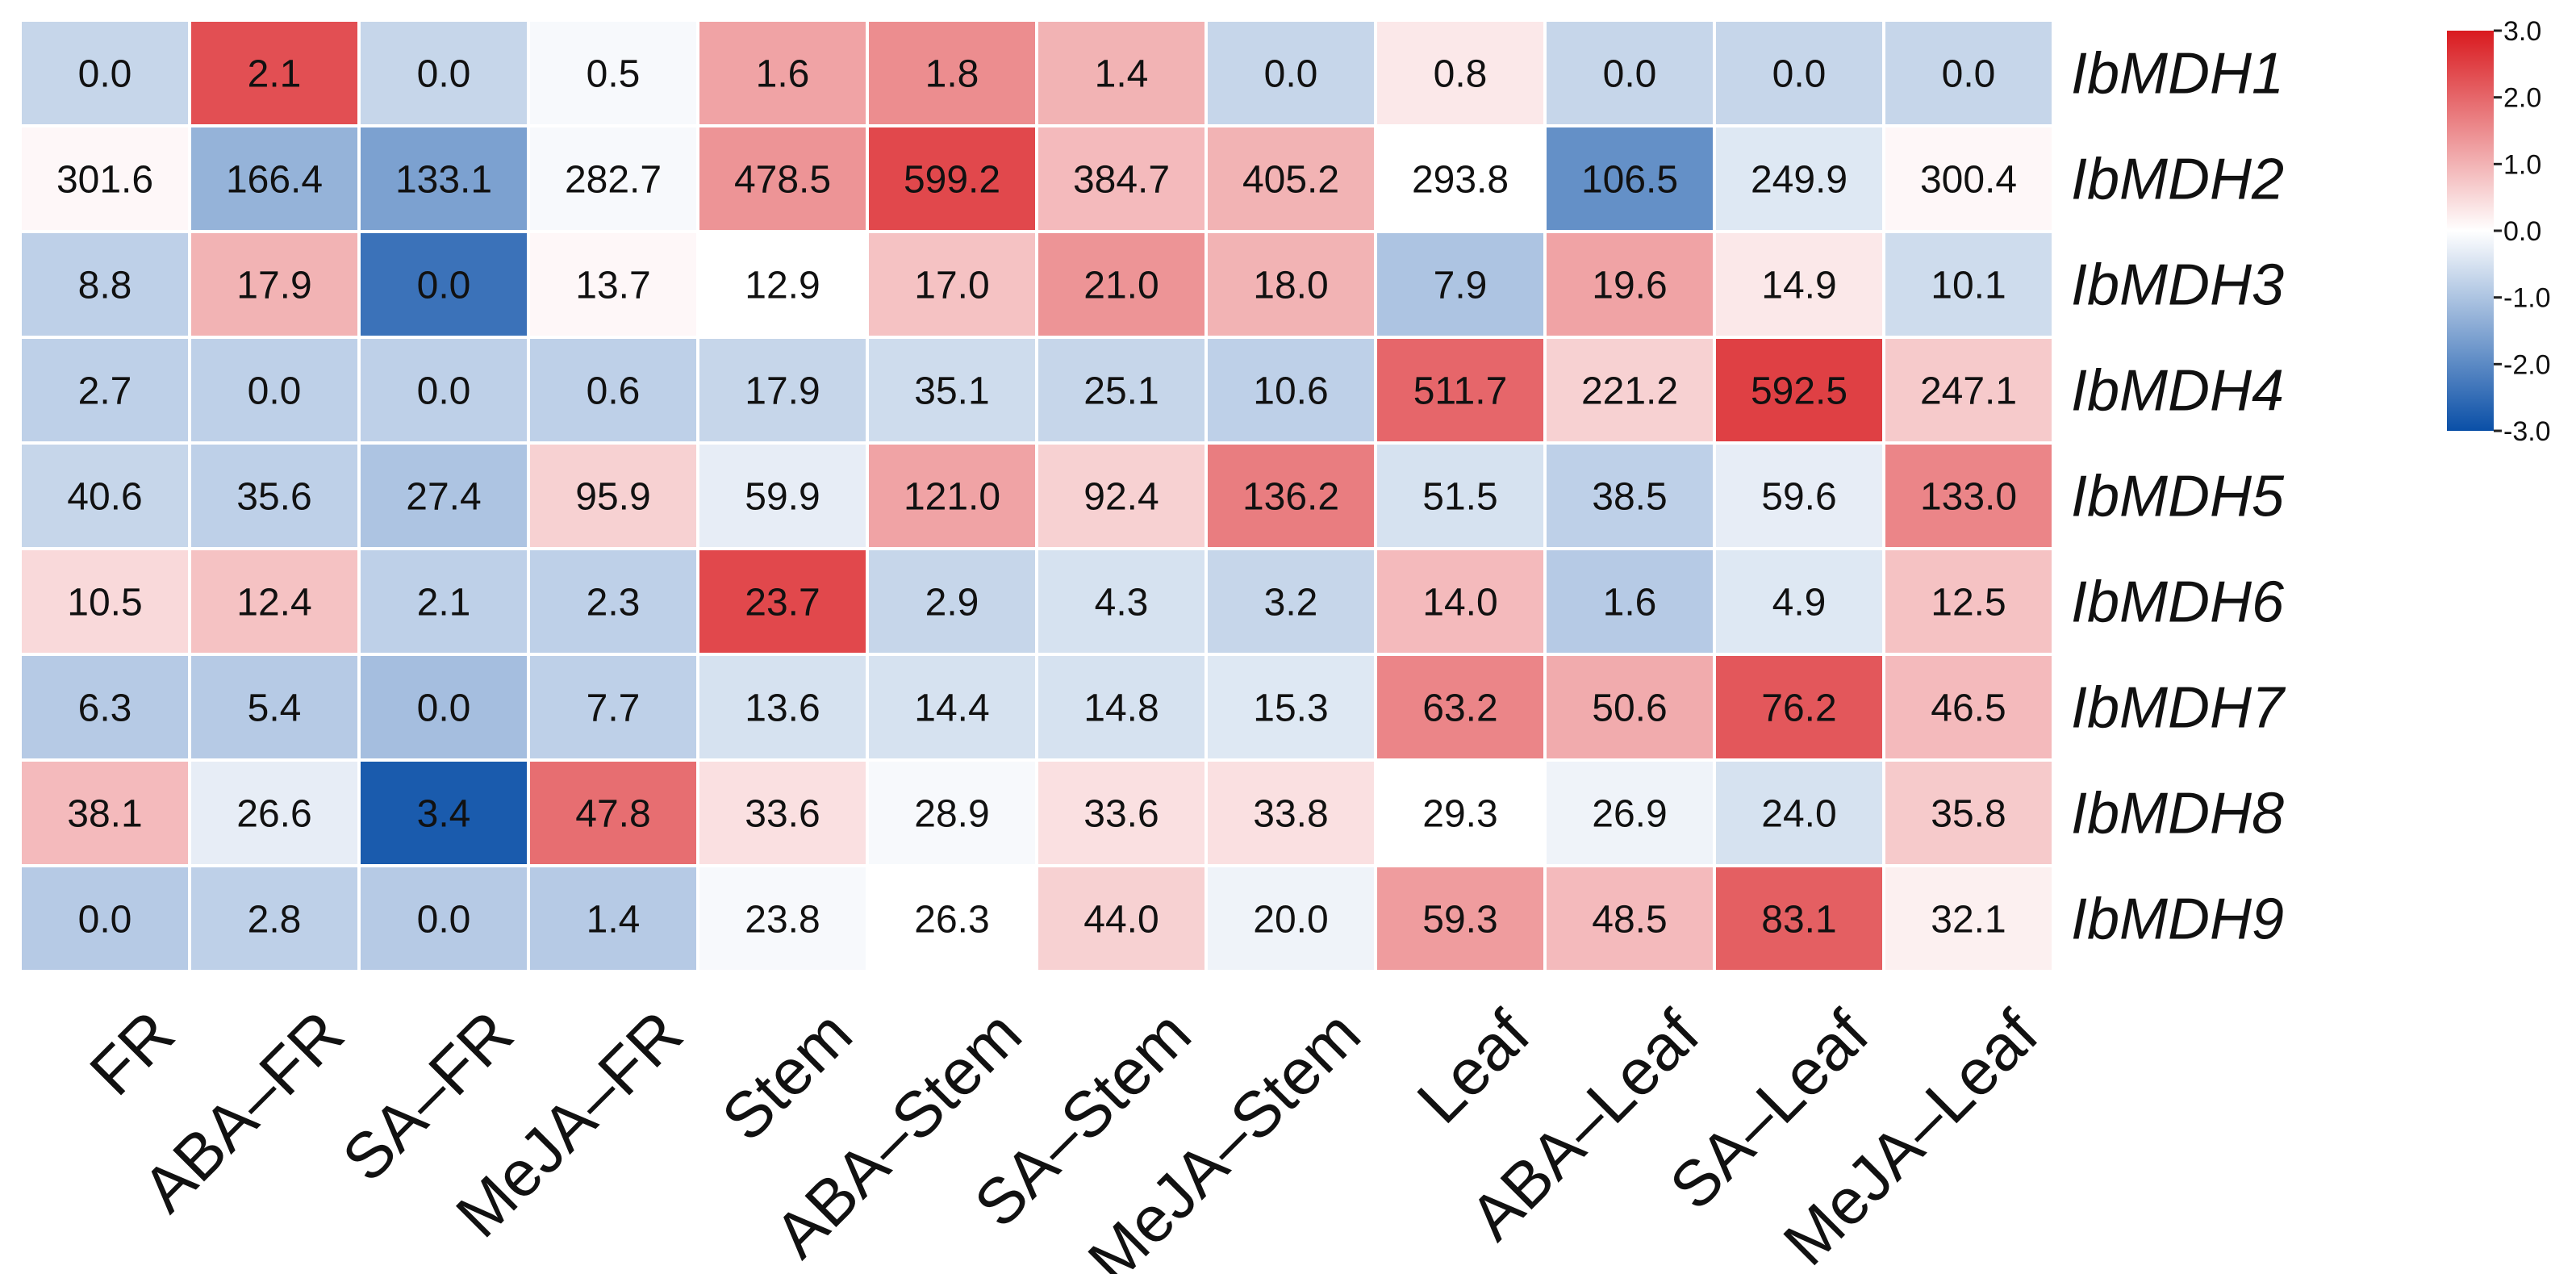 The image size is (2576, 1274). What do you see at coordinates (105, 391) in the screenshot?
I see `cell-value-label: 2.7` at bounding box center [105, 391].